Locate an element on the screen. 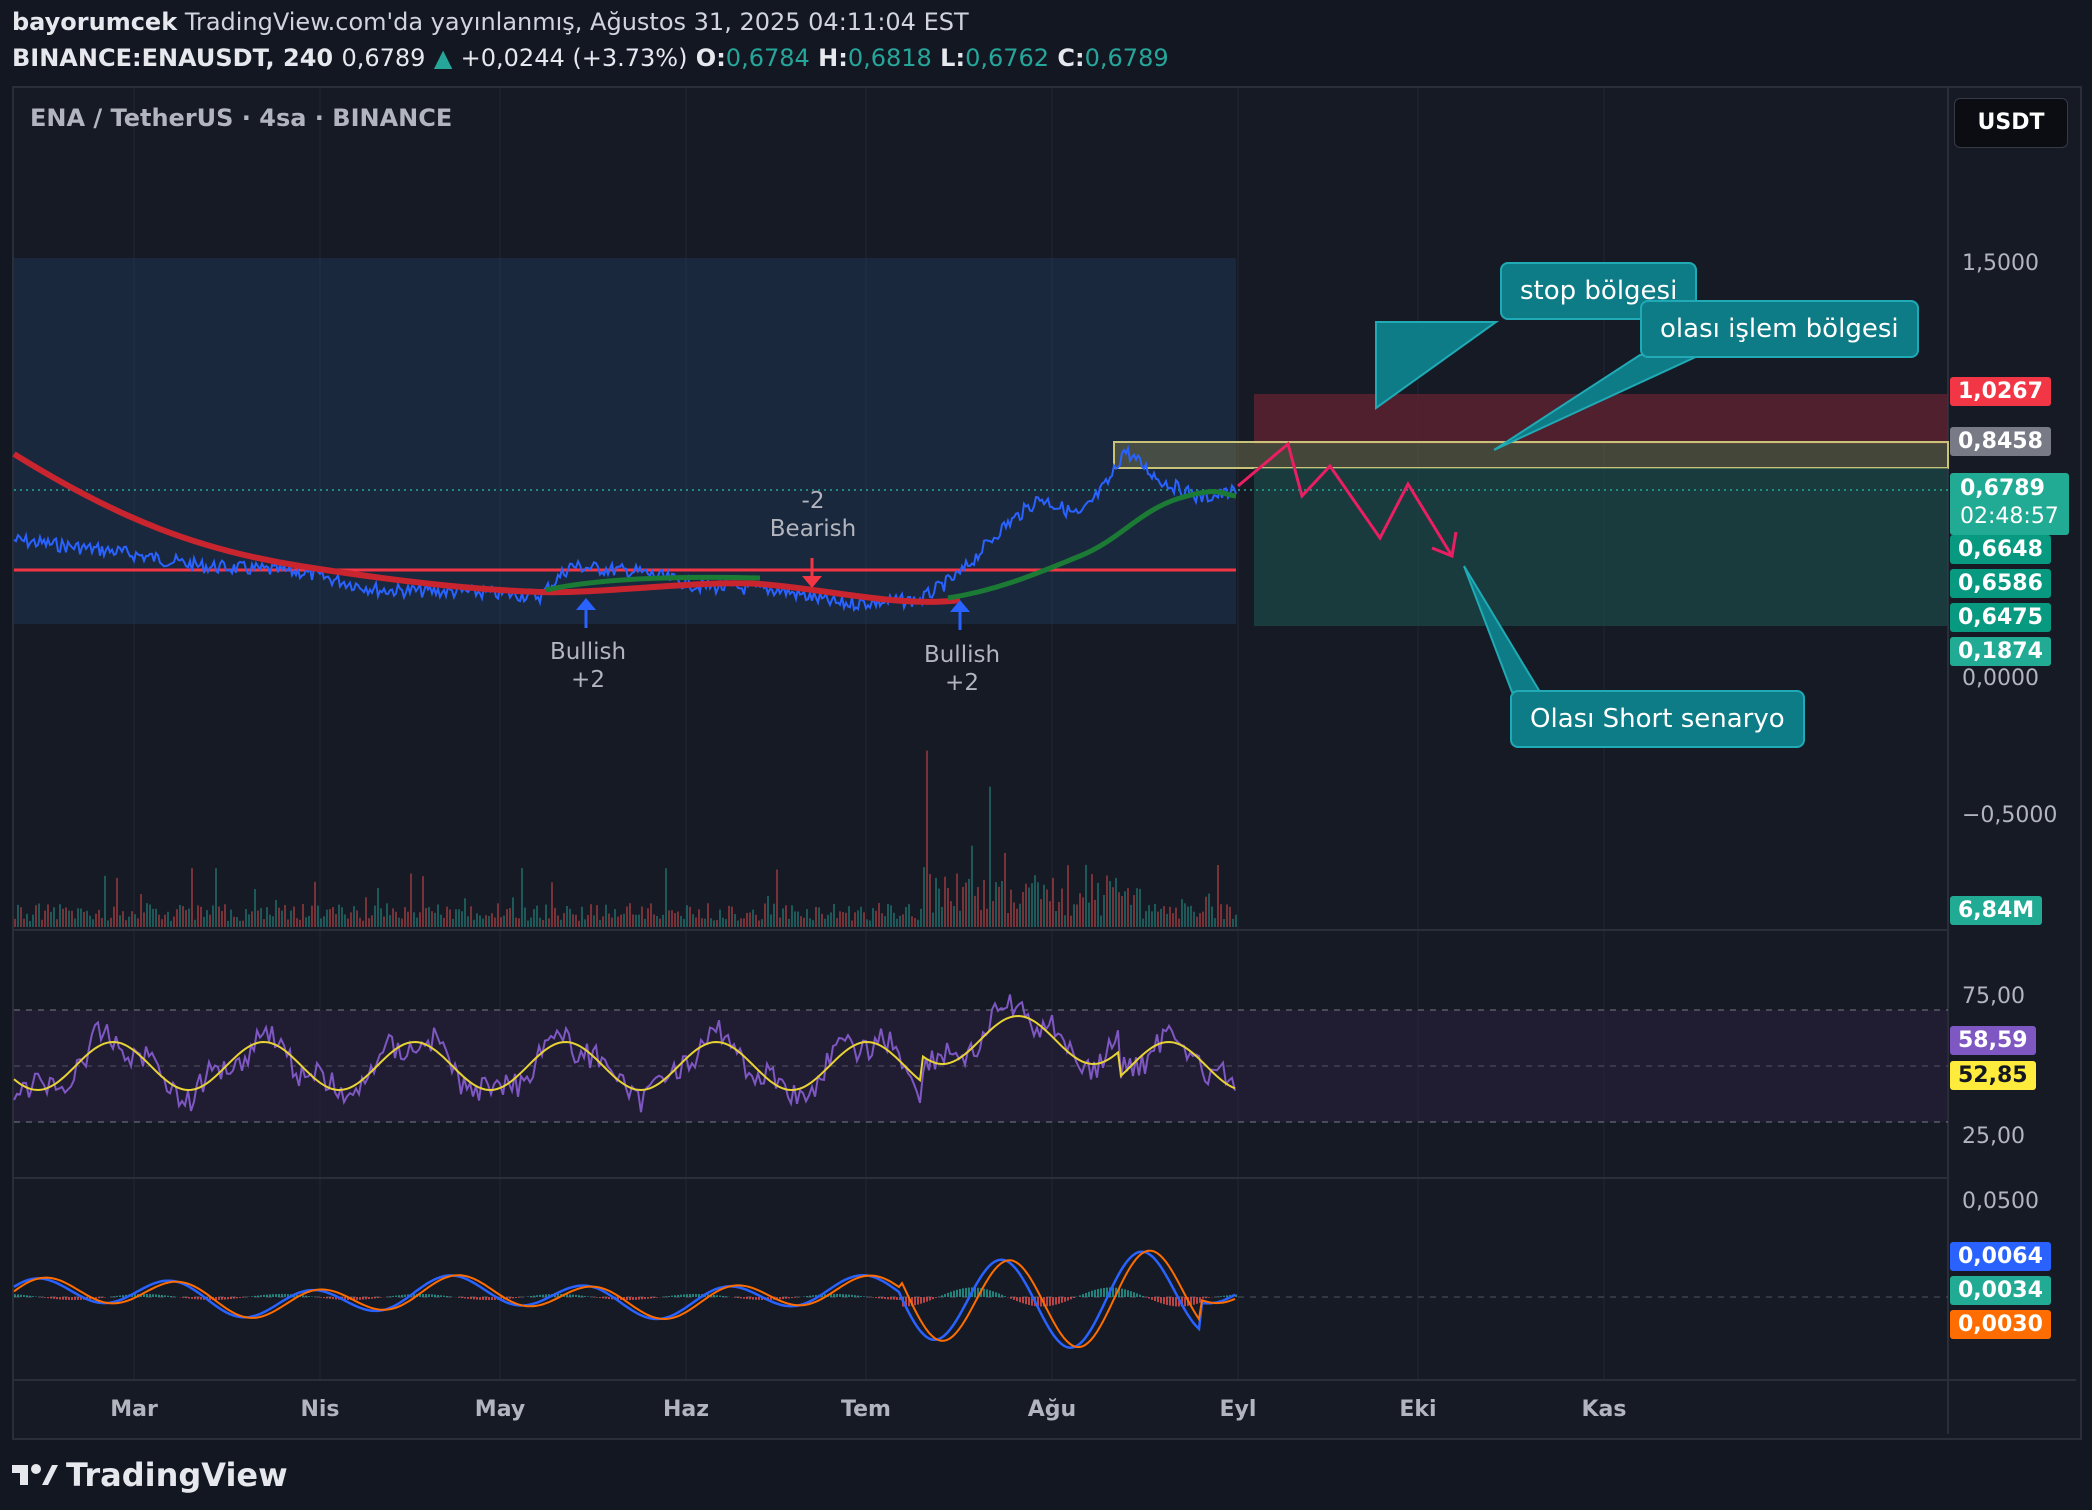 The width and height of the screenshot is (2092, 1510). profit-zone is located at coordinates (1601, 547).